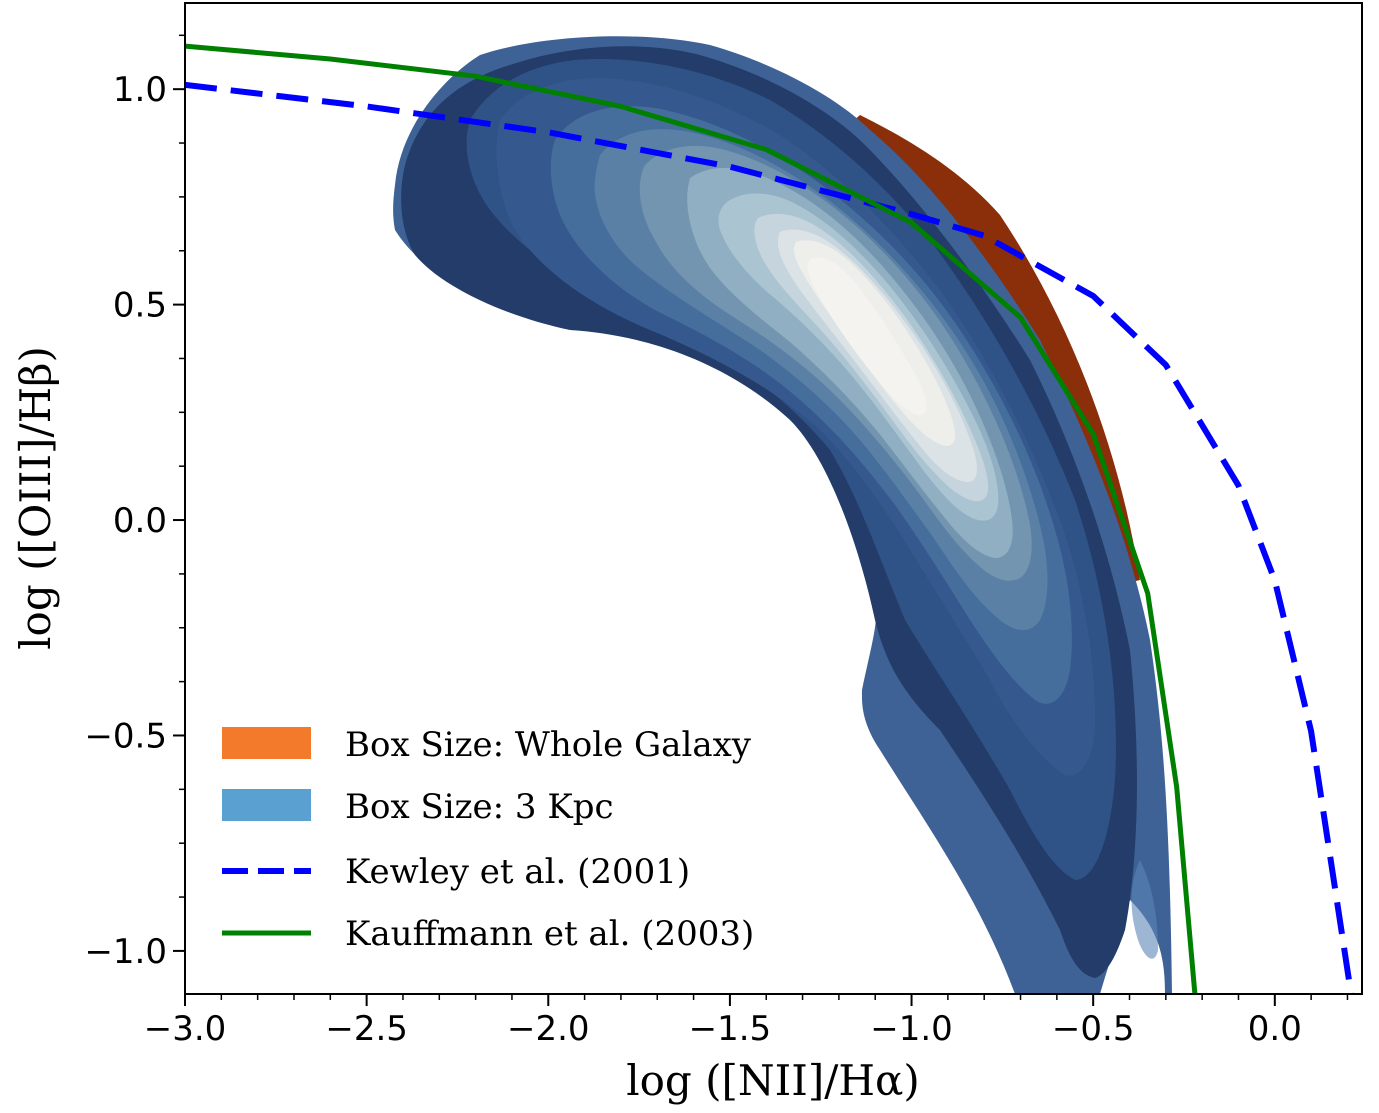  Describe the element at coordinates (911, 1029) in the screenshot. I see `x-tick-label: −1.0` at that location.